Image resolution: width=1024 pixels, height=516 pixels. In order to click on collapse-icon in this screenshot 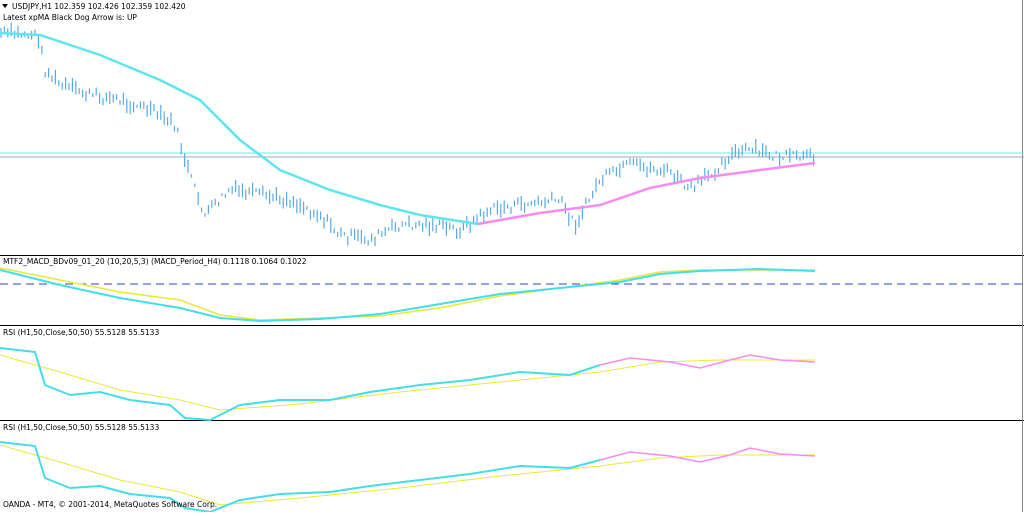, I will do `click(5, 6)`.